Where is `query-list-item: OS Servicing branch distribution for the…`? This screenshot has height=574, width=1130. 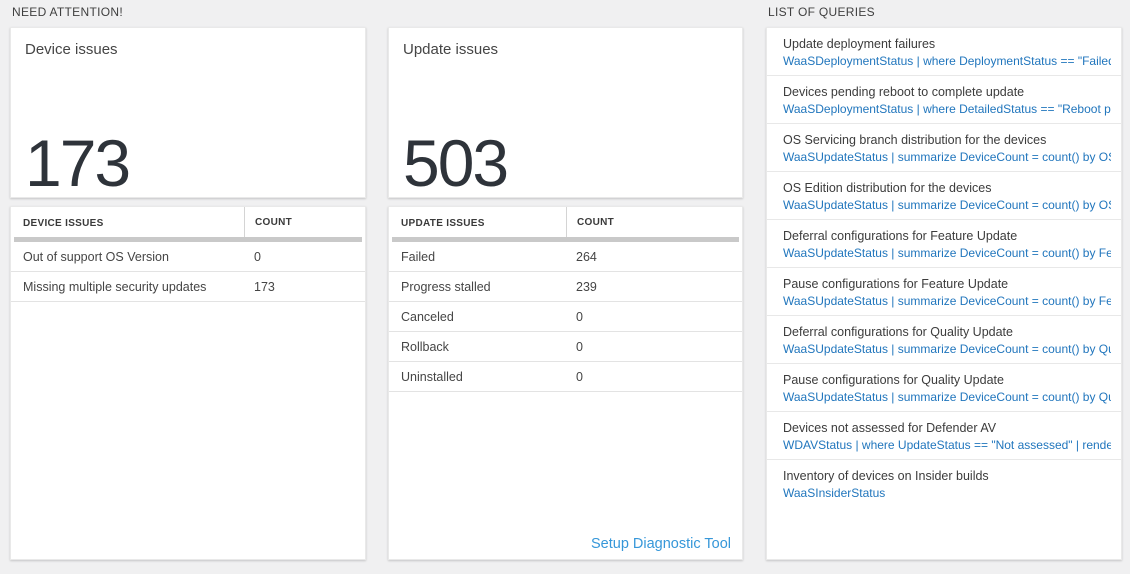
query-list-item: OS Servicing branch distribution for the… is located at coordinates (944, 148).